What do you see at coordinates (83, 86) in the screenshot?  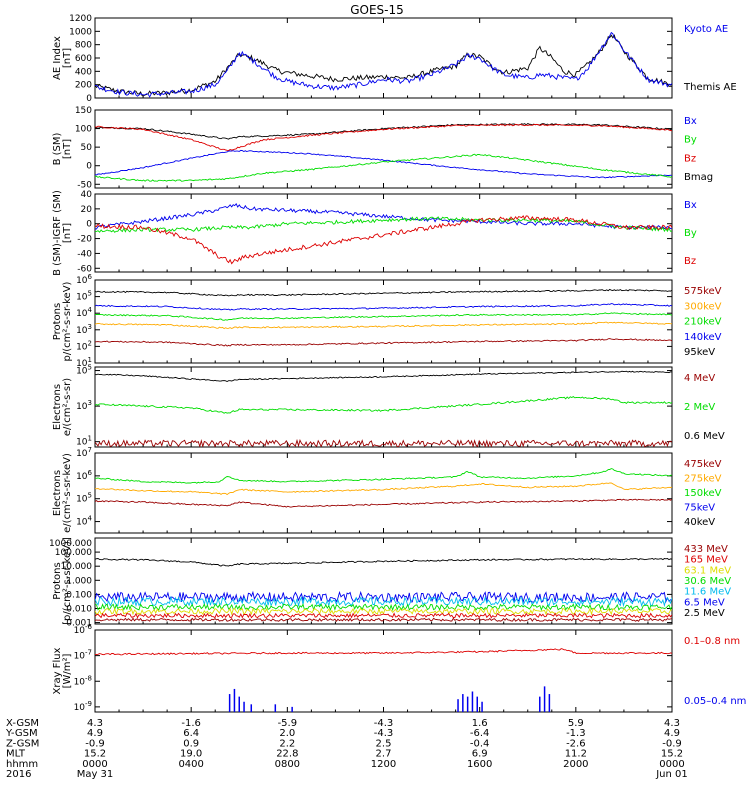 I see `y-tick-label: 200` at bounding box center [83, 86].